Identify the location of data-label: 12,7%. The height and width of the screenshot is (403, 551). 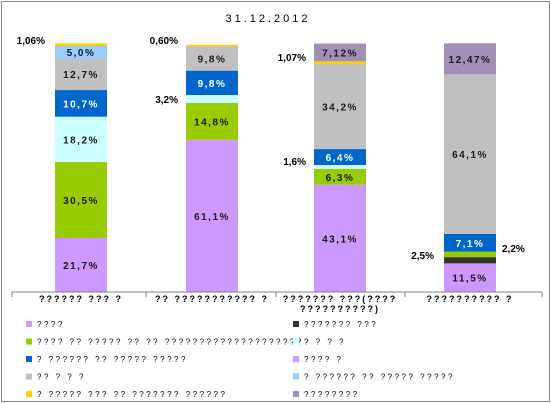
(81, 75).